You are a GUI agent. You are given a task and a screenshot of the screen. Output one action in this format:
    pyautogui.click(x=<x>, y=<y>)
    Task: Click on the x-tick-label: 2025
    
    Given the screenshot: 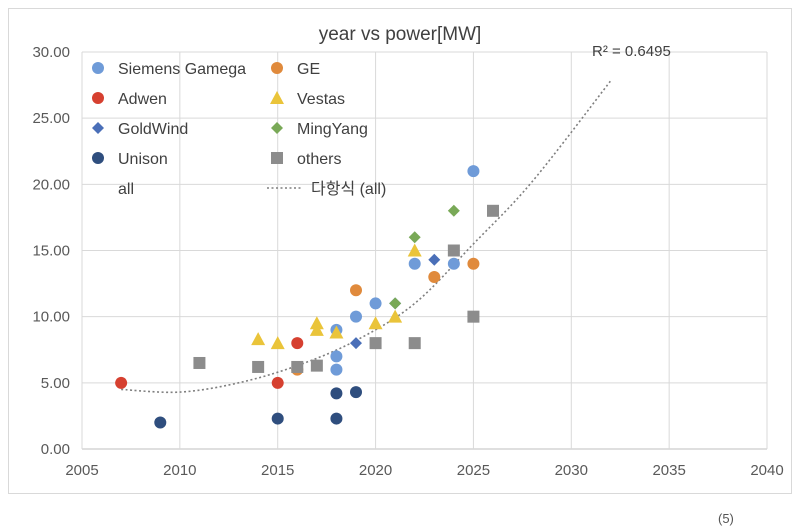 What is the action you would take?
    pyautogui.click(x=473, y=470)
    